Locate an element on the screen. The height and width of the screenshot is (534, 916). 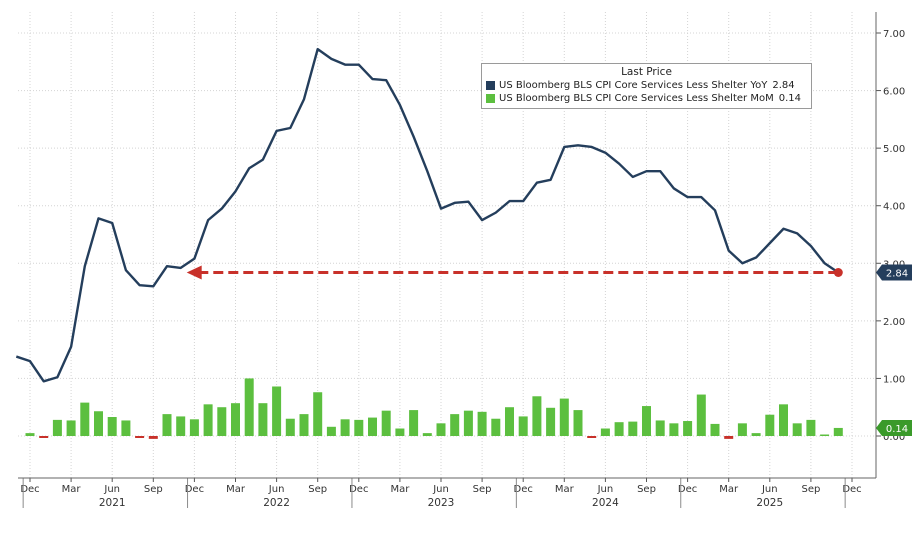
dashed-arrow-annotation is located at coordinates (514, 272).